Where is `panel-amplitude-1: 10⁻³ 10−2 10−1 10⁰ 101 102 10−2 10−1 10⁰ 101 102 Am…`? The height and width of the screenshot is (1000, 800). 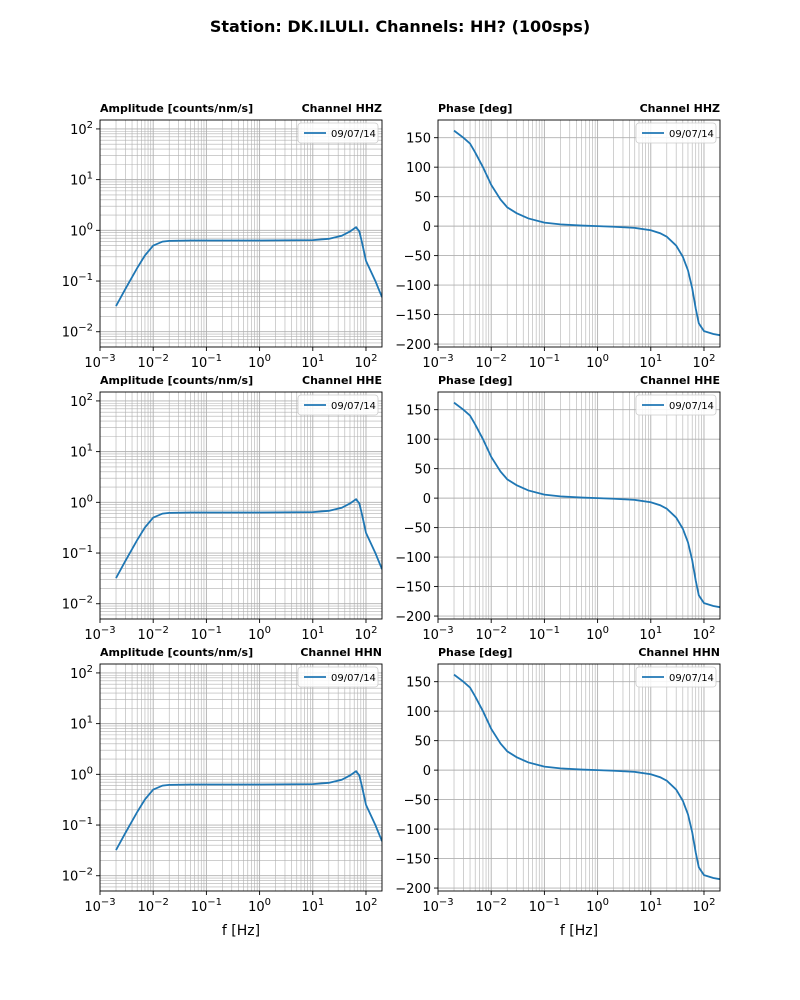
panel-amplitude-1: 10⁻³ 10−2 10−1 10⁰ 101 102 10−2 10−1 10⁰ 101 102 Am… is located at coordinates (222, 236).